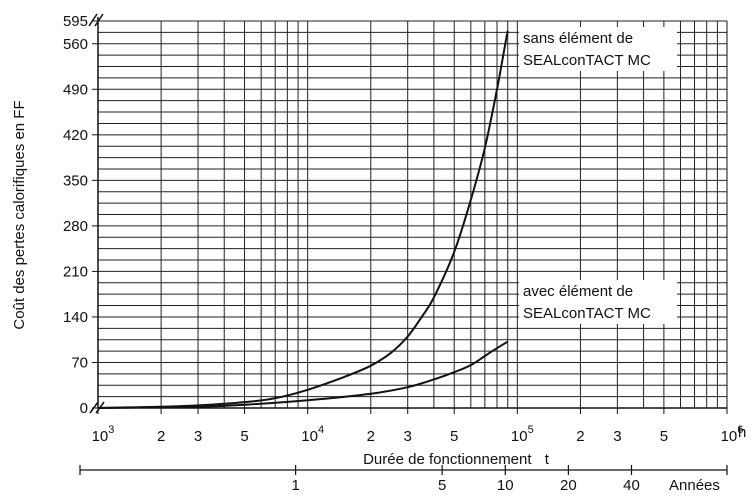 The height and width of the screenshot is (498, 753). I want to click on annotation-without-element: sans élément de SEALconTACT MC, so click(598, 49).